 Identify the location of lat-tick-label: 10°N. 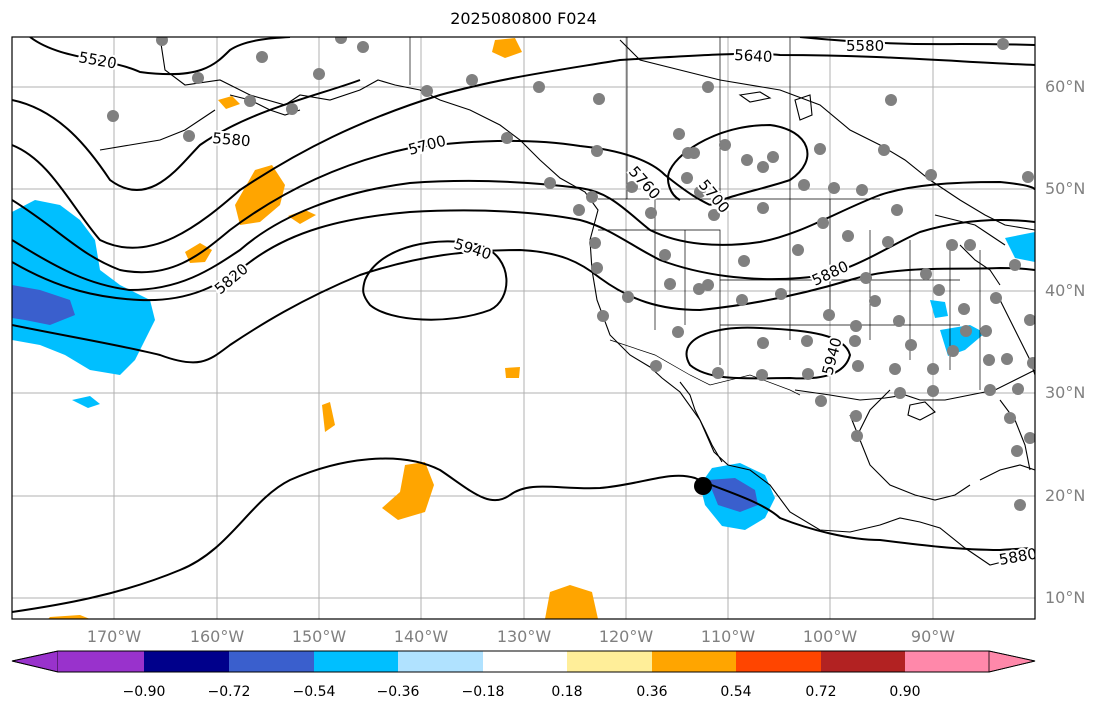
(1065, 597).